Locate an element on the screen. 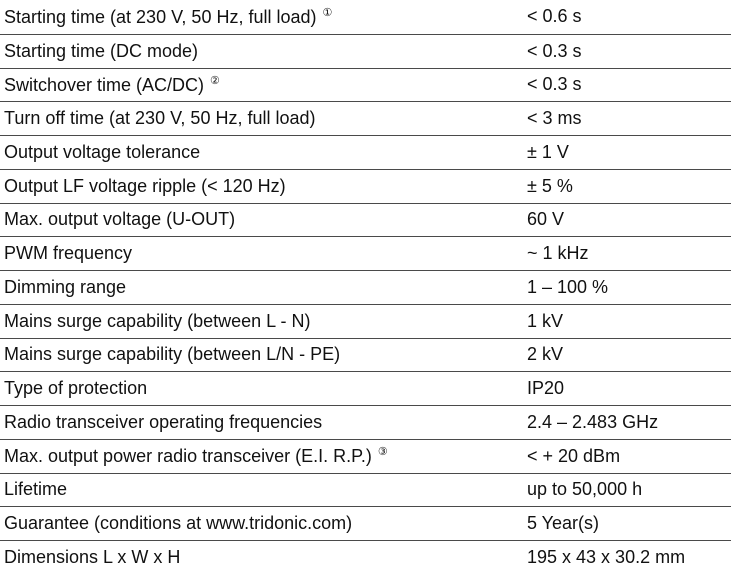 This screenshot has height=574, width=731. row-label-cell: PWM frequency is located at coordinates (257, 253).